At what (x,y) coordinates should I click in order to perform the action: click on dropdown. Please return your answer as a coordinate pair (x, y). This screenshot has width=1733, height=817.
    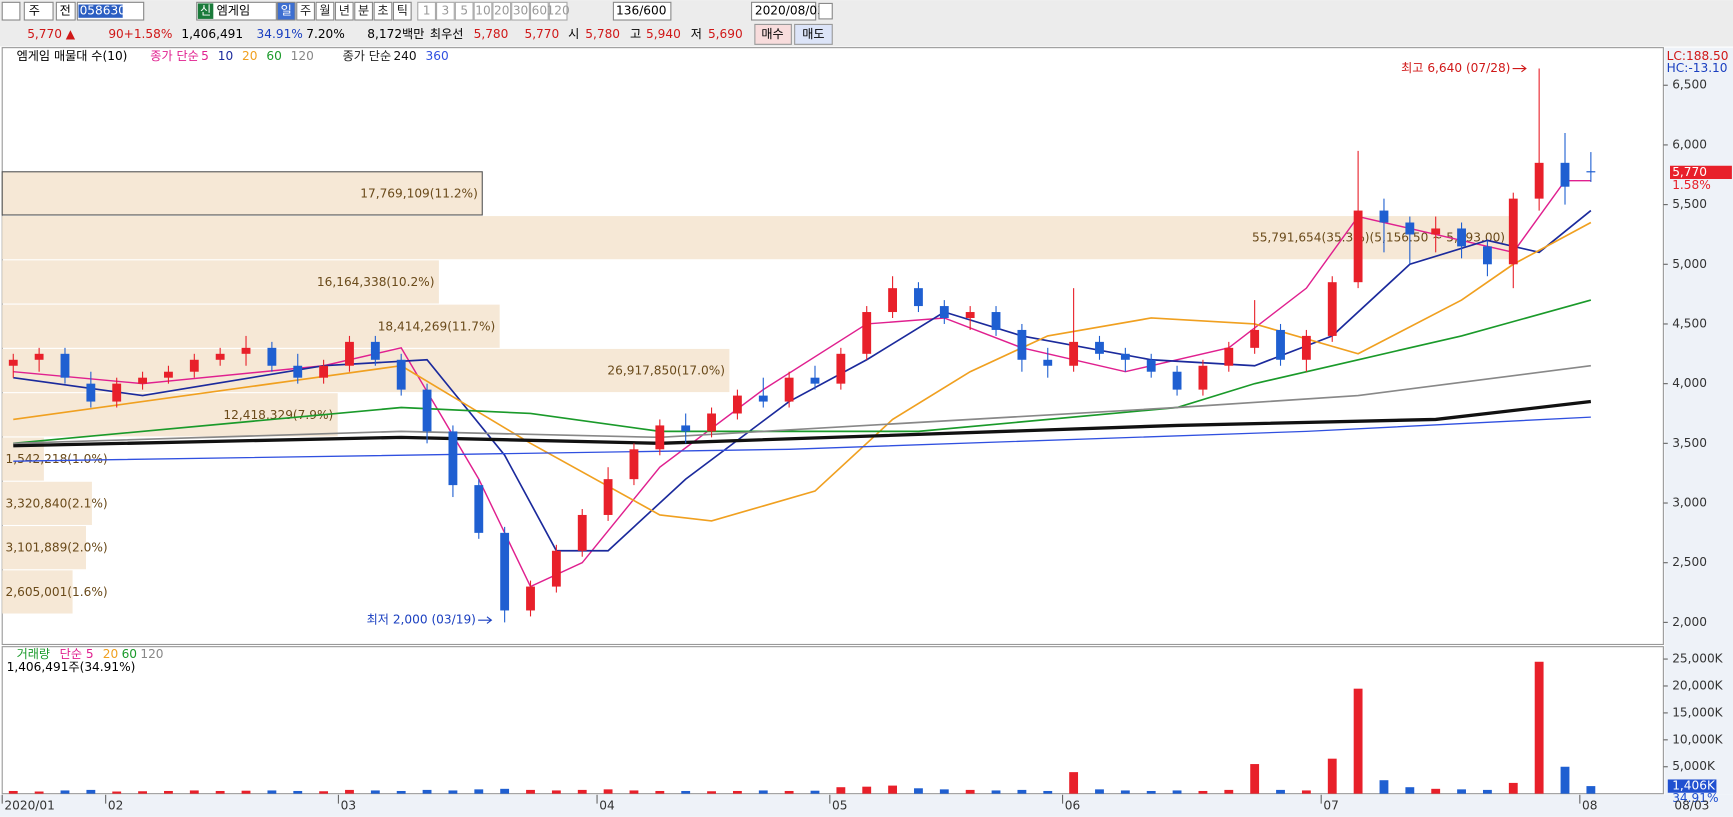
    Looking at the image, I should click on (38, 11).